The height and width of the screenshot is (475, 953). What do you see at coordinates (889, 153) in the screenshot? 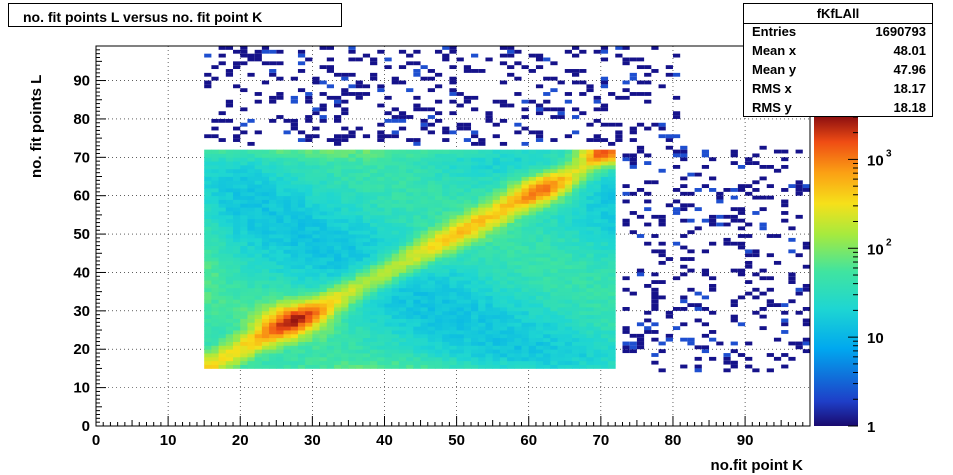
I see `colorbar-tick-exponent: 3` at bounding box center [889, 153].